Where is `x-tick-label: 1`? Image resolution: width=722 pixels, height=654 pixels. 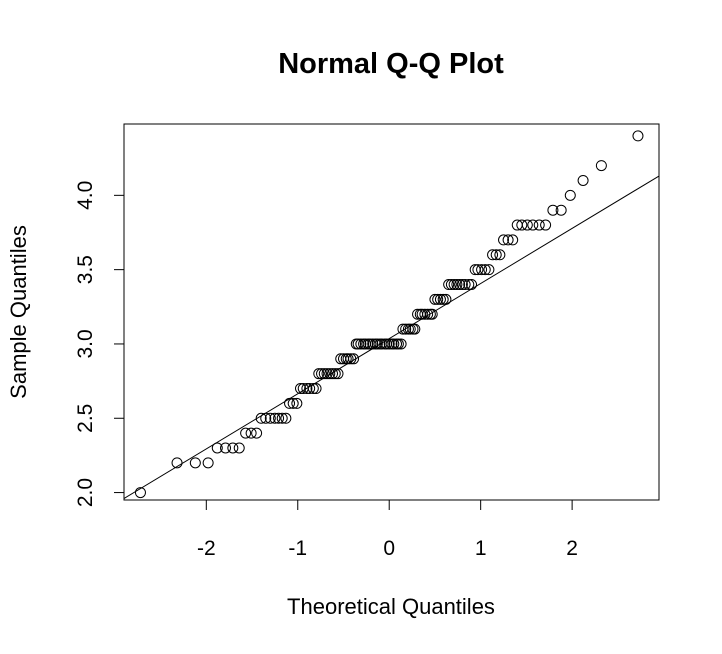 x-tick-label: 1 is located at coordinates (481, 548).